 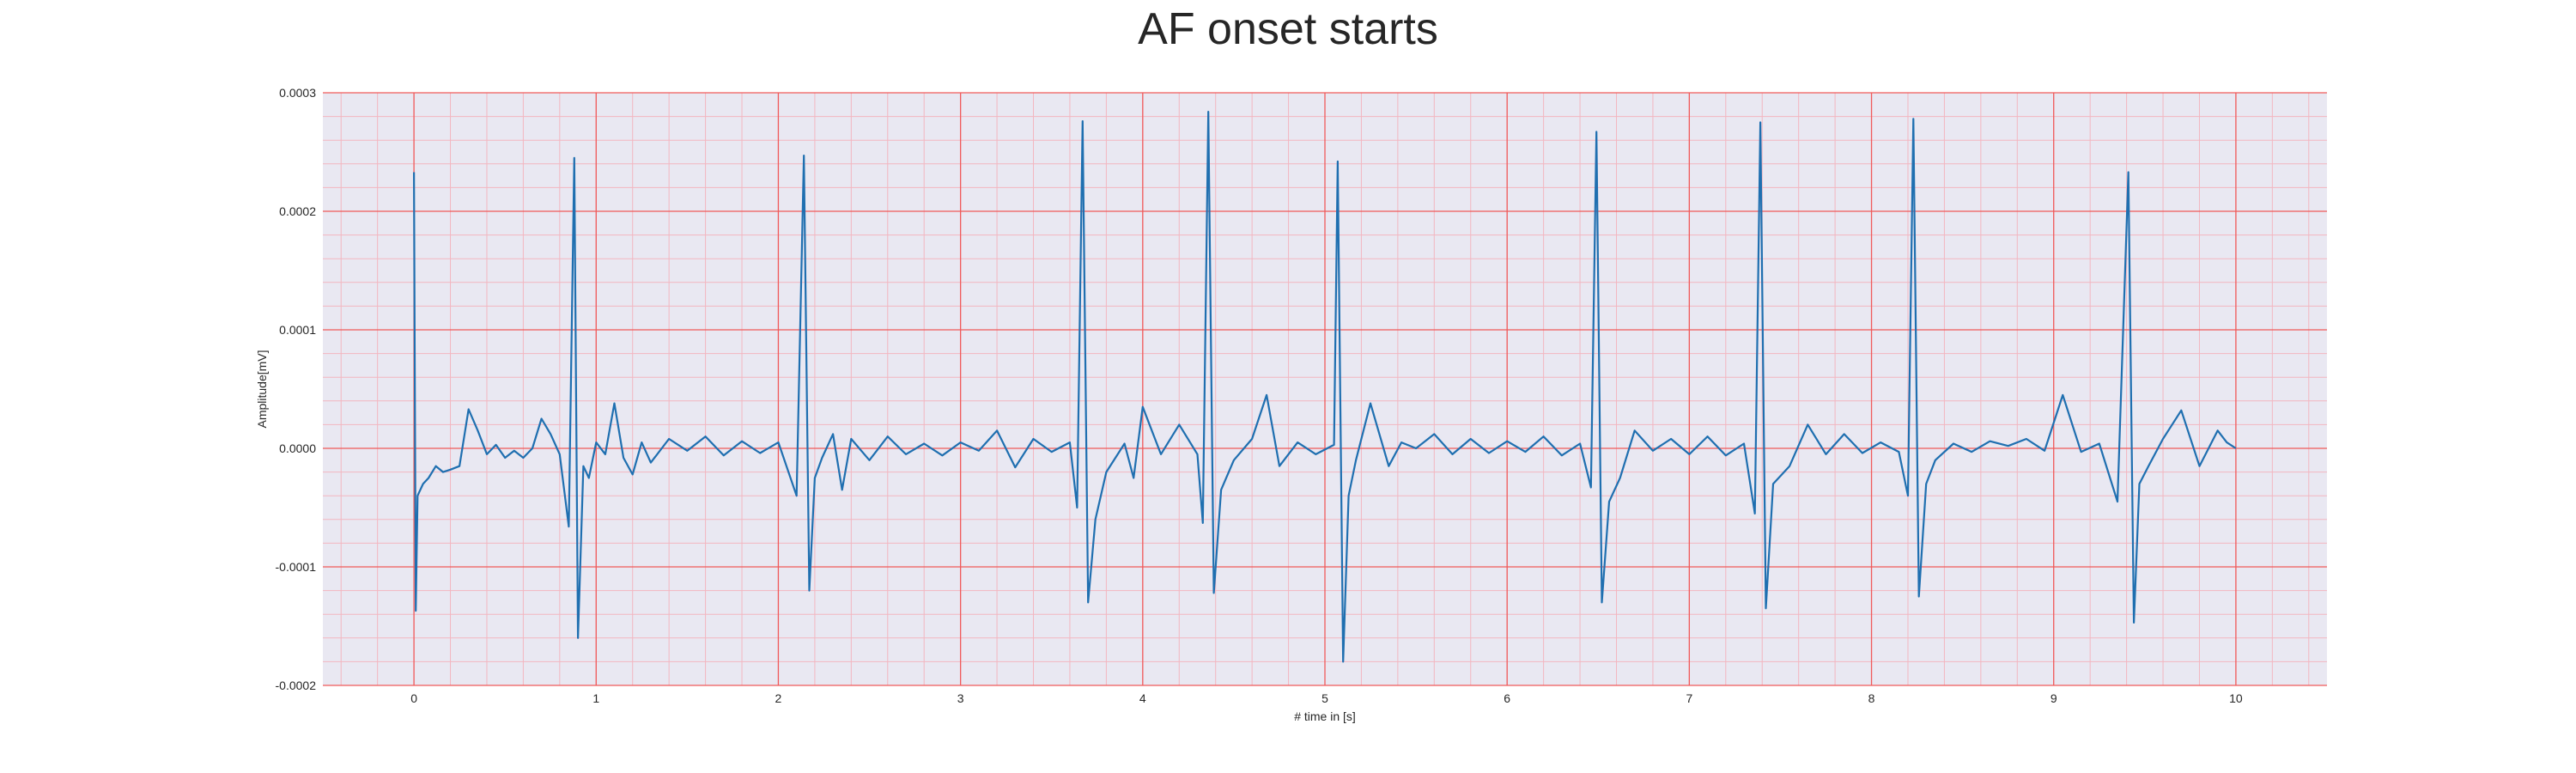 What do you see at coordinates (262, 389) in the screenshot?
I see `y-axis-label: Amplitude[mV]` at bounding box center [262, 389].